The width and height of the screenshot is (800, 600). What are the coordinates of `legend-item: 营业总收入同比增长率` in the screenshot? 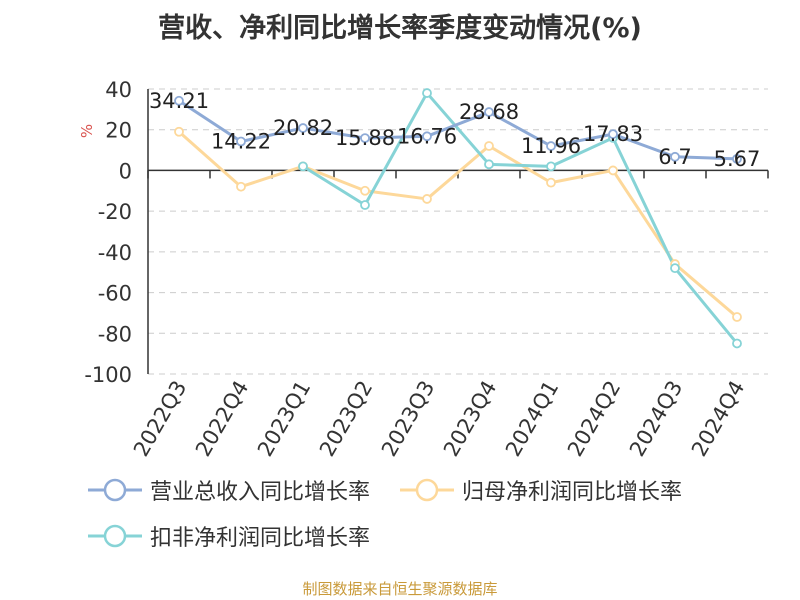 It's located at (229, 490).